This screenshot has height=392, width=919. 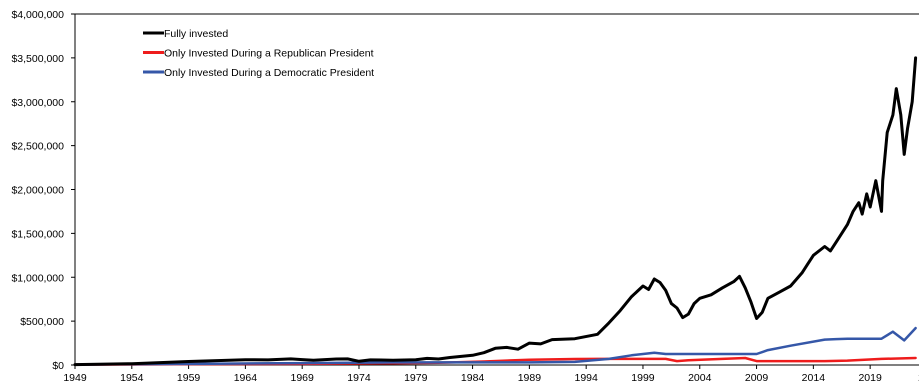 What do you see at coordinates (359, 378) in the screenshot?
I see `x-tick-label: 1974` at bounding box center [359, 378].